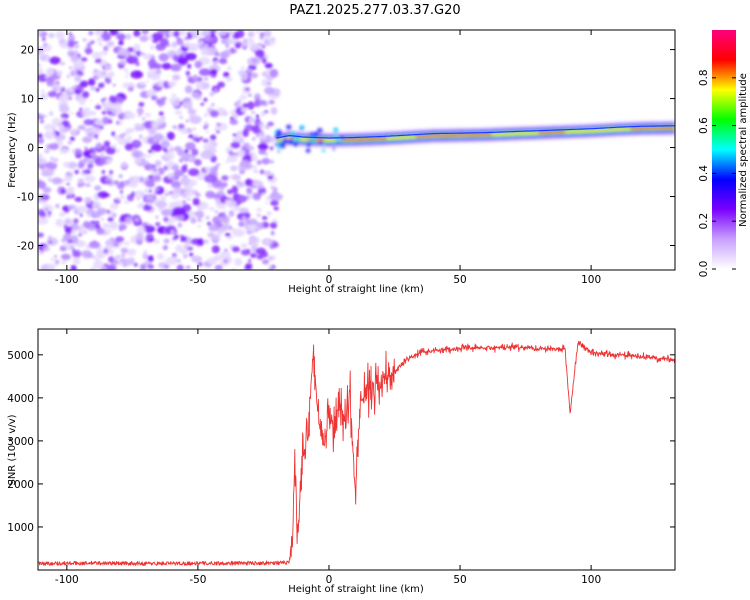 Image resolution: width=750 pixels, height=600 pixels. What do you see at coordinates (27, 51) in the screenshot?
I see `spectrogram-y-tick-label: 20` at bounding box center [27, 51].